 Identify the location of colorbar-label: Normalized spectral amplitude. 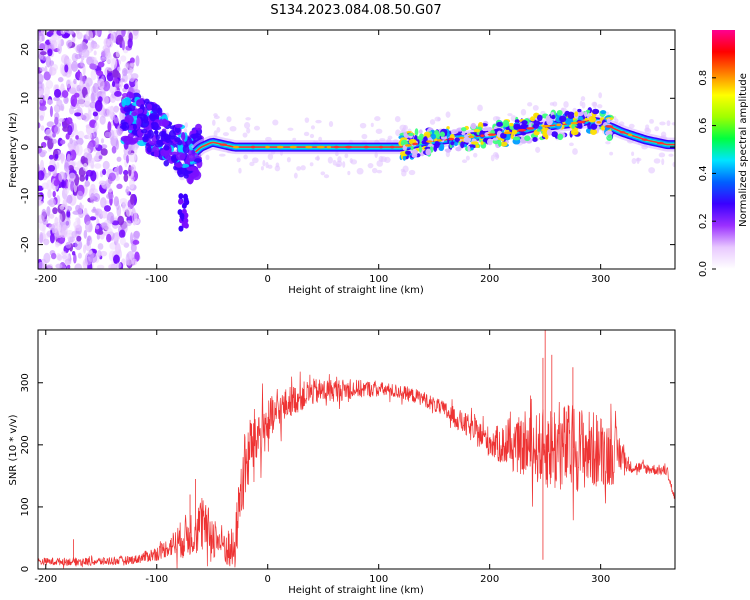
(743, 150).